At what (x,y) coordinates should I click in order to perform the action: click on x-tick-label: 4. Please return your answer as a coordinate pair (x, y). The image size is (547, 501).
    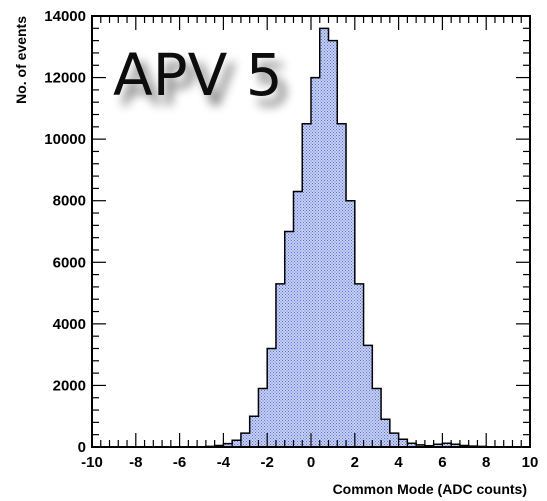
    Looking at the image, I should click on (398, 462).